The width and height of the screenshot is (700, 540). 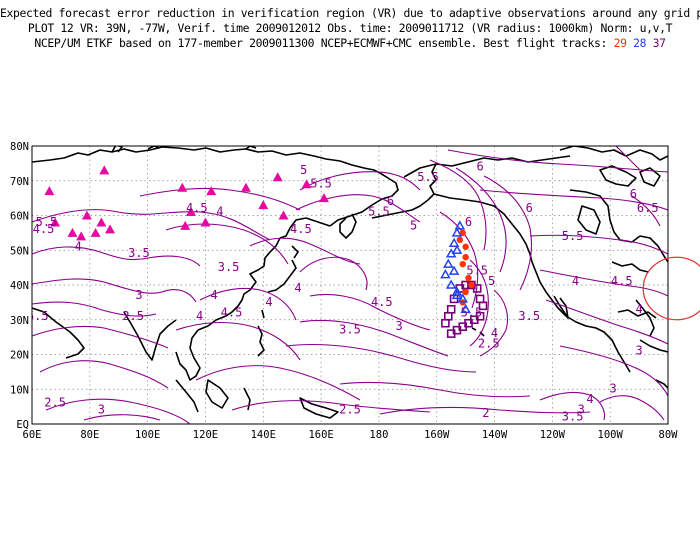 What do you see at coordinates (620, 43) in the screenshot?
I see `track-29-label: 29` at bounding box center [620, 43].